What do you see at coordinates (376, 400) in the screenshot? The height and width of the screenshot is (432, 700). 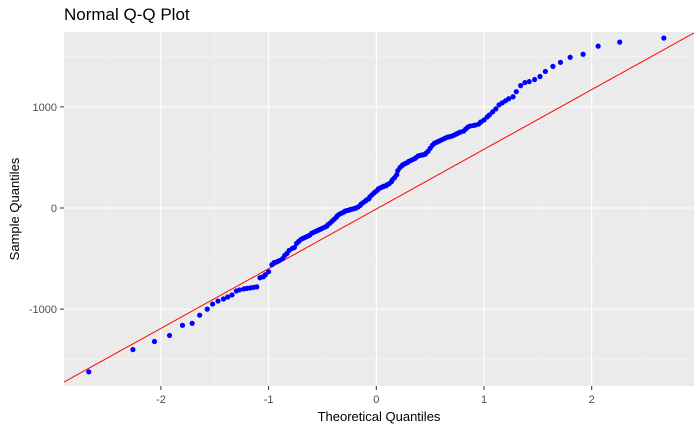 I see `x-tick-label: 0` at bounding box center [376, 400].